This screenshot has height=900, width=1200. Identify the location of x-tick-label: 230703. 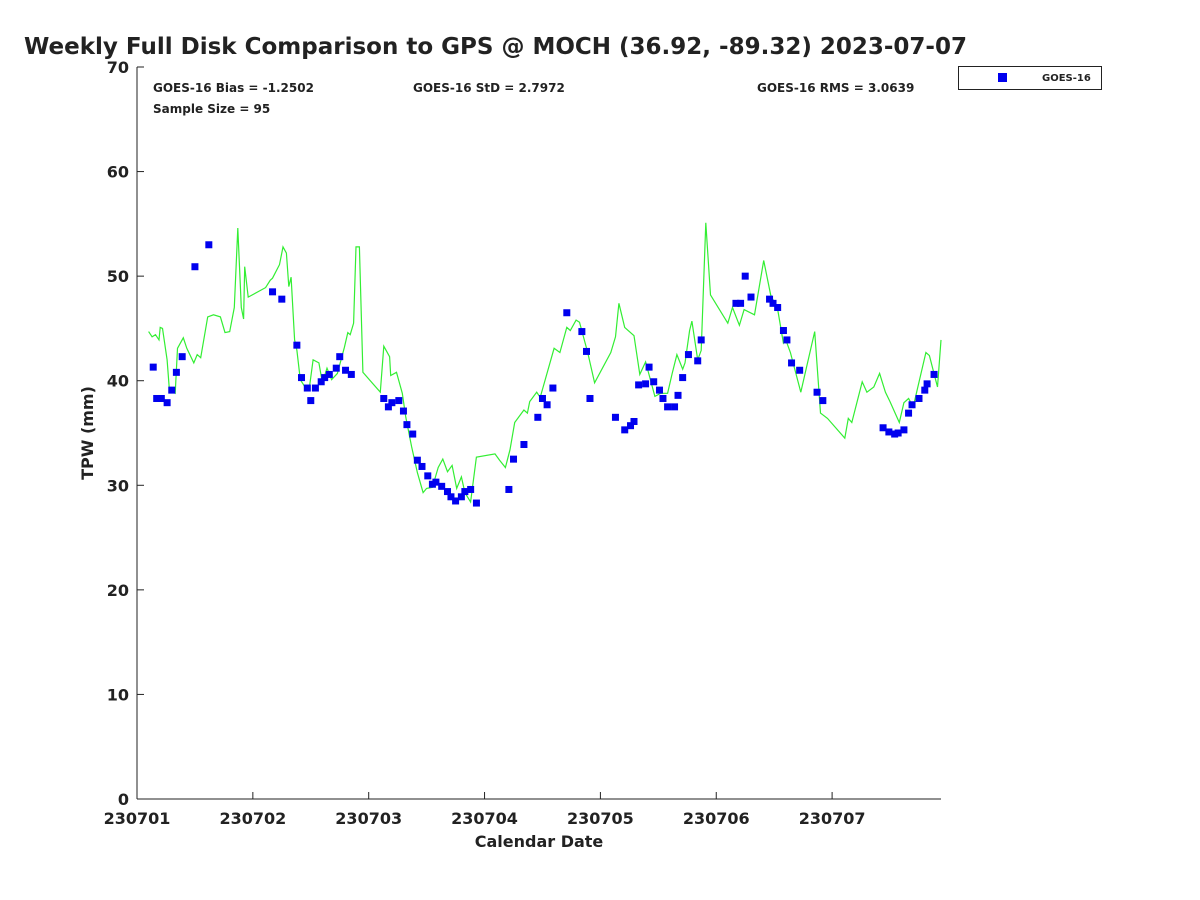
(368, 818).